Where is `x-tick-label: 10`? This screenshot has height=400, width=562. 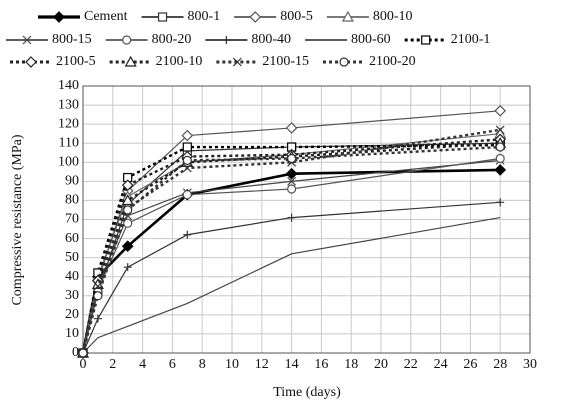 x-tick-label: 10 is located at coordinates (232, 364).